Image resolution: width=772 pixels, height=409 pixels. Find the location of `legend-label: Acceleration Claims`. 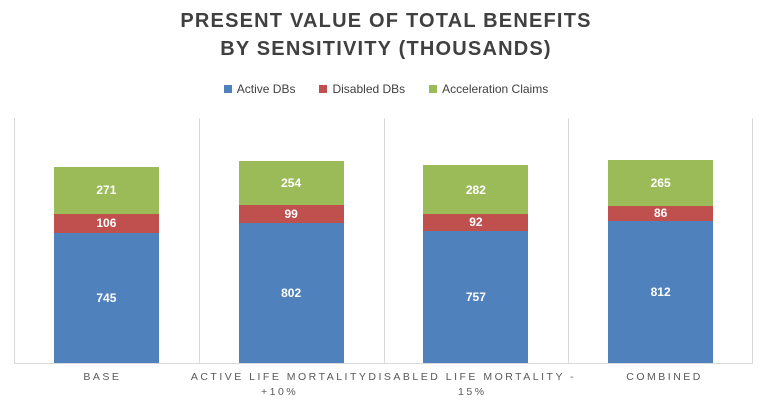

legend-label: Acceleration Claims is located at coordinates (495, 89).